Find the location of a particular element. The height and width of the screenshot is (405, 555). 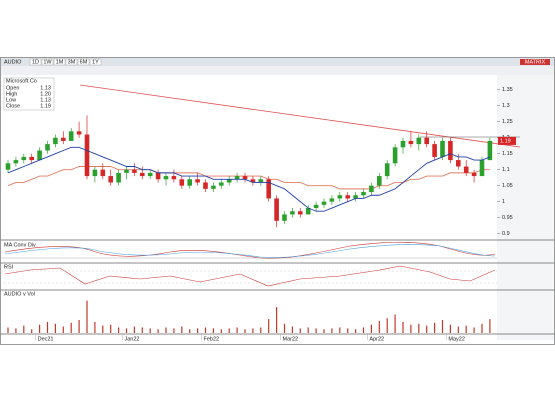

ma-short is located at coordinates (249, 179).